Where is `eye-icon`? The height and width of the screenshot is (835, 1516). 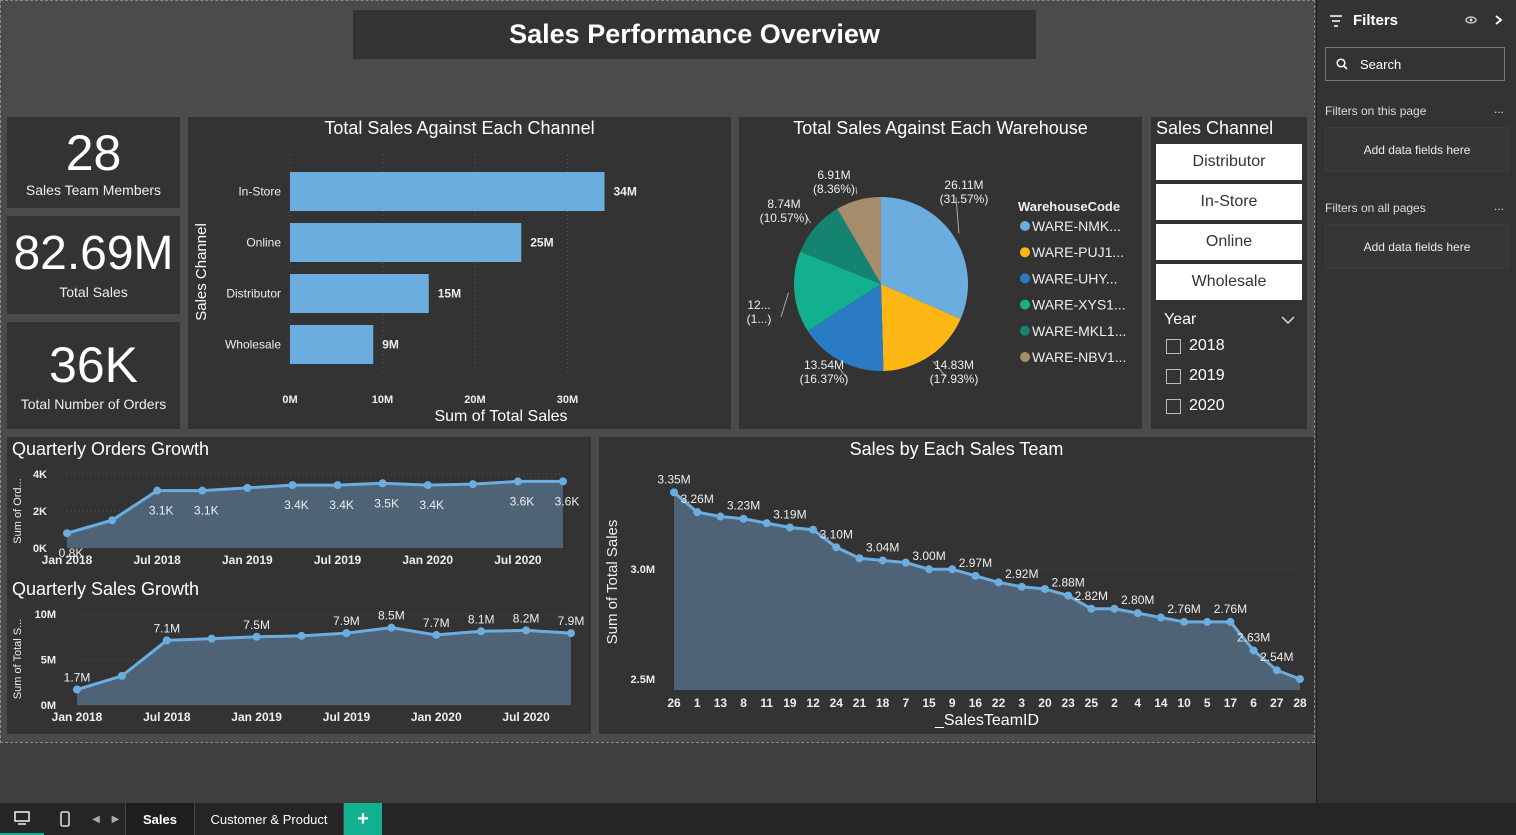 eye-icon is located at coordinates (1471, 20).